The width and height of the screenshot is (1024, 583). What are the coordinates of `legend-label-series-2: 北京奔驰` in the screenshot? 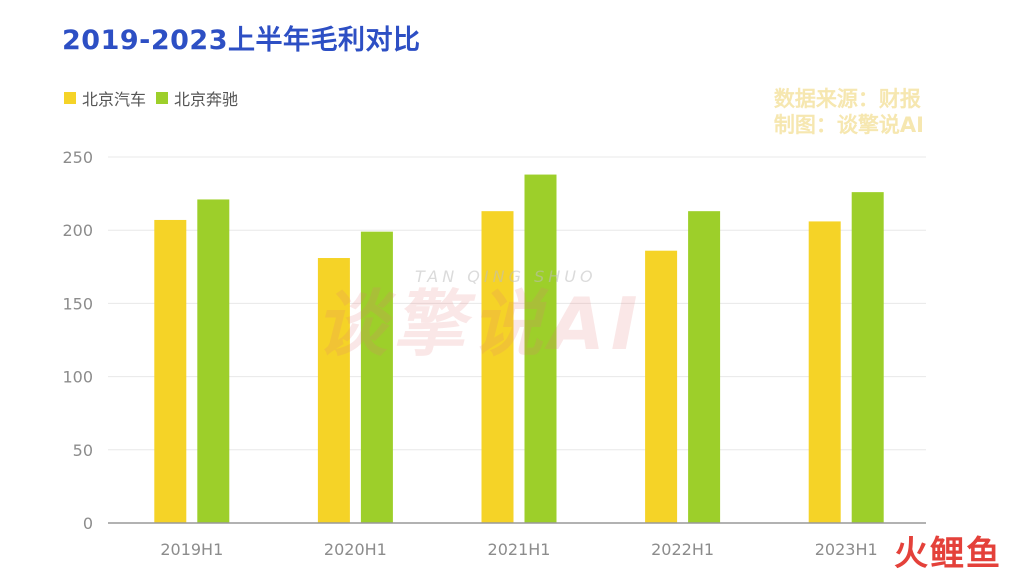 It's located at (206, 99).